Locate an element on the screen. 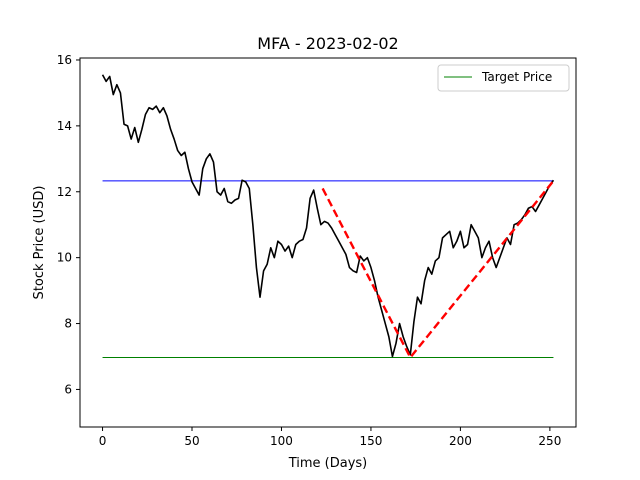 This screenshot has height=480, width=640. x-axis: 0 50 100 150 200 250 is located at coordinates (330, 437).